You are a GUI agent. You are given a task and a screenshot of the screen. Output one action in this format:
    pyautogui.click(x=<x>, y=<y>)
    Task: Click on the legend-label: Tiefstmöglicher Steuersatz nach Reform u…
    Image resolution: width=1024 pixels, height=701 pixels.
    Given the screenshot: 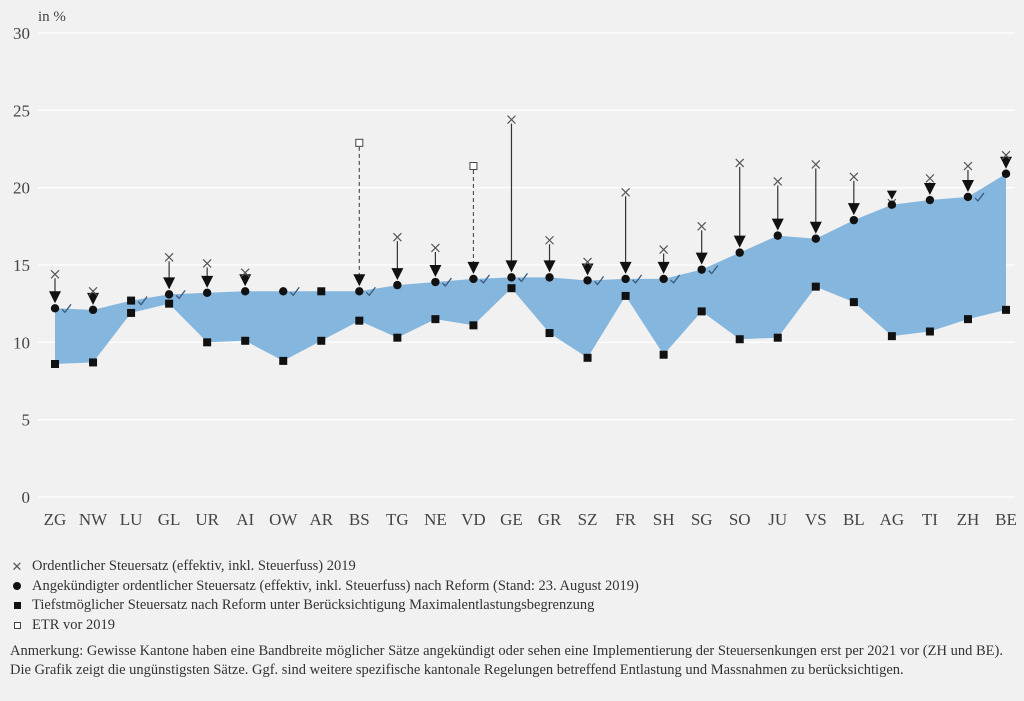 What is the action you would take?
    pyautogui.click(x=313, y=605)
    